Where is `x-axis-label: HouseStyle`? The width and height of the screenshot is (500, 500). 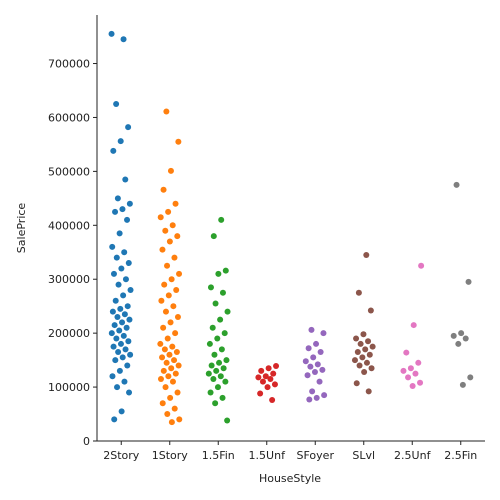 x-axis-label: HouseStyle is located at coordinates (290, 478).